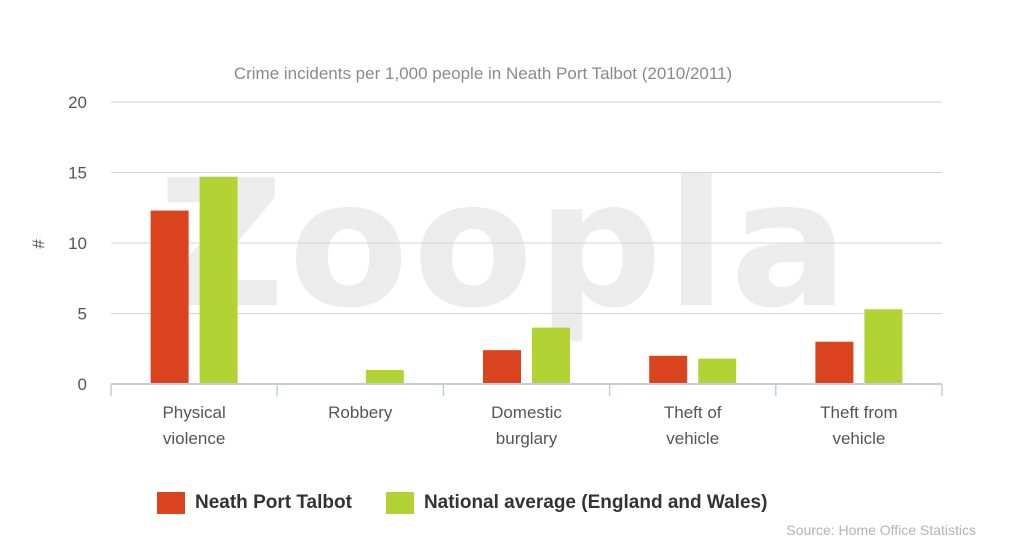 The image size is (1024, 559). I want to click on y-tick-label: 10, so click(77, 243).